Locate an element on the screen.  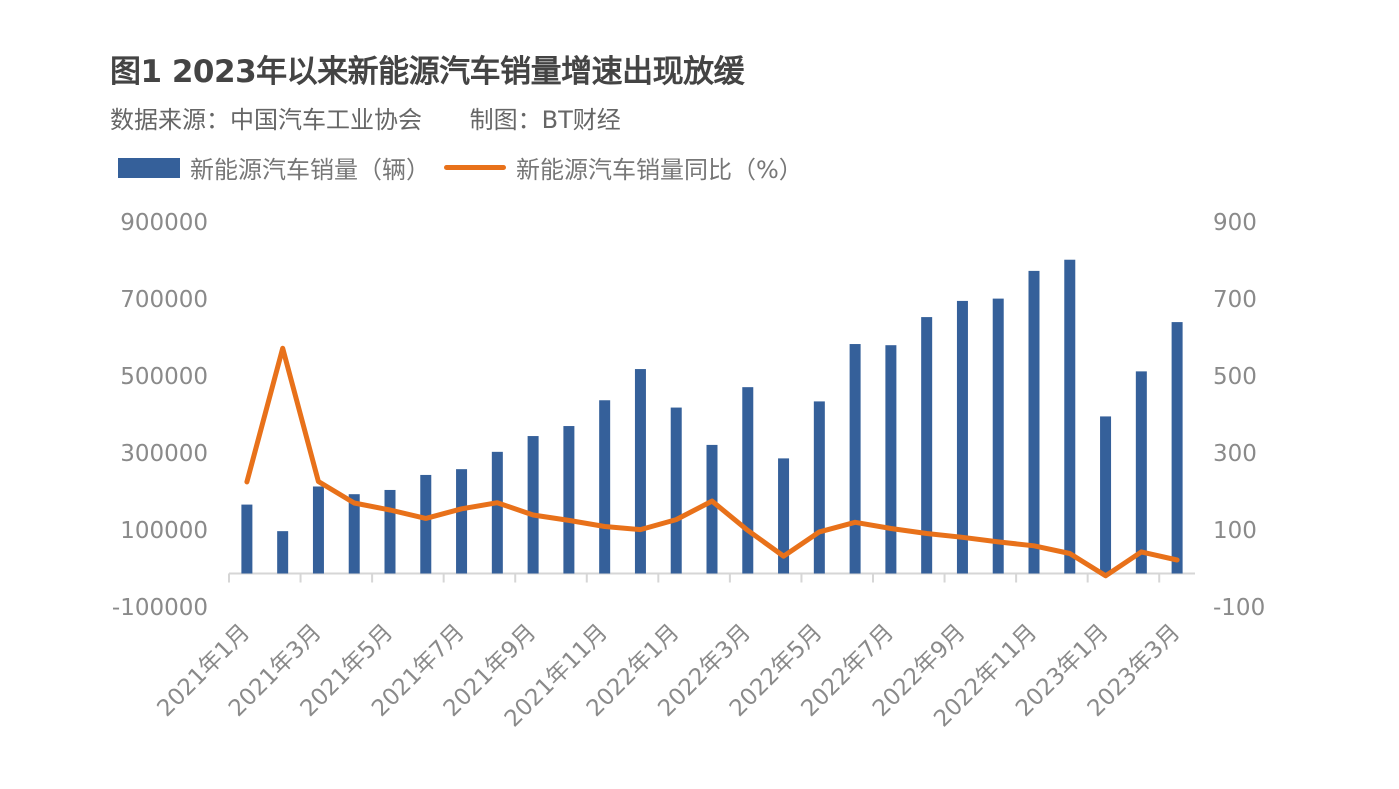
y-right-tick-label: 500 is located at coordinates (1235, 377).